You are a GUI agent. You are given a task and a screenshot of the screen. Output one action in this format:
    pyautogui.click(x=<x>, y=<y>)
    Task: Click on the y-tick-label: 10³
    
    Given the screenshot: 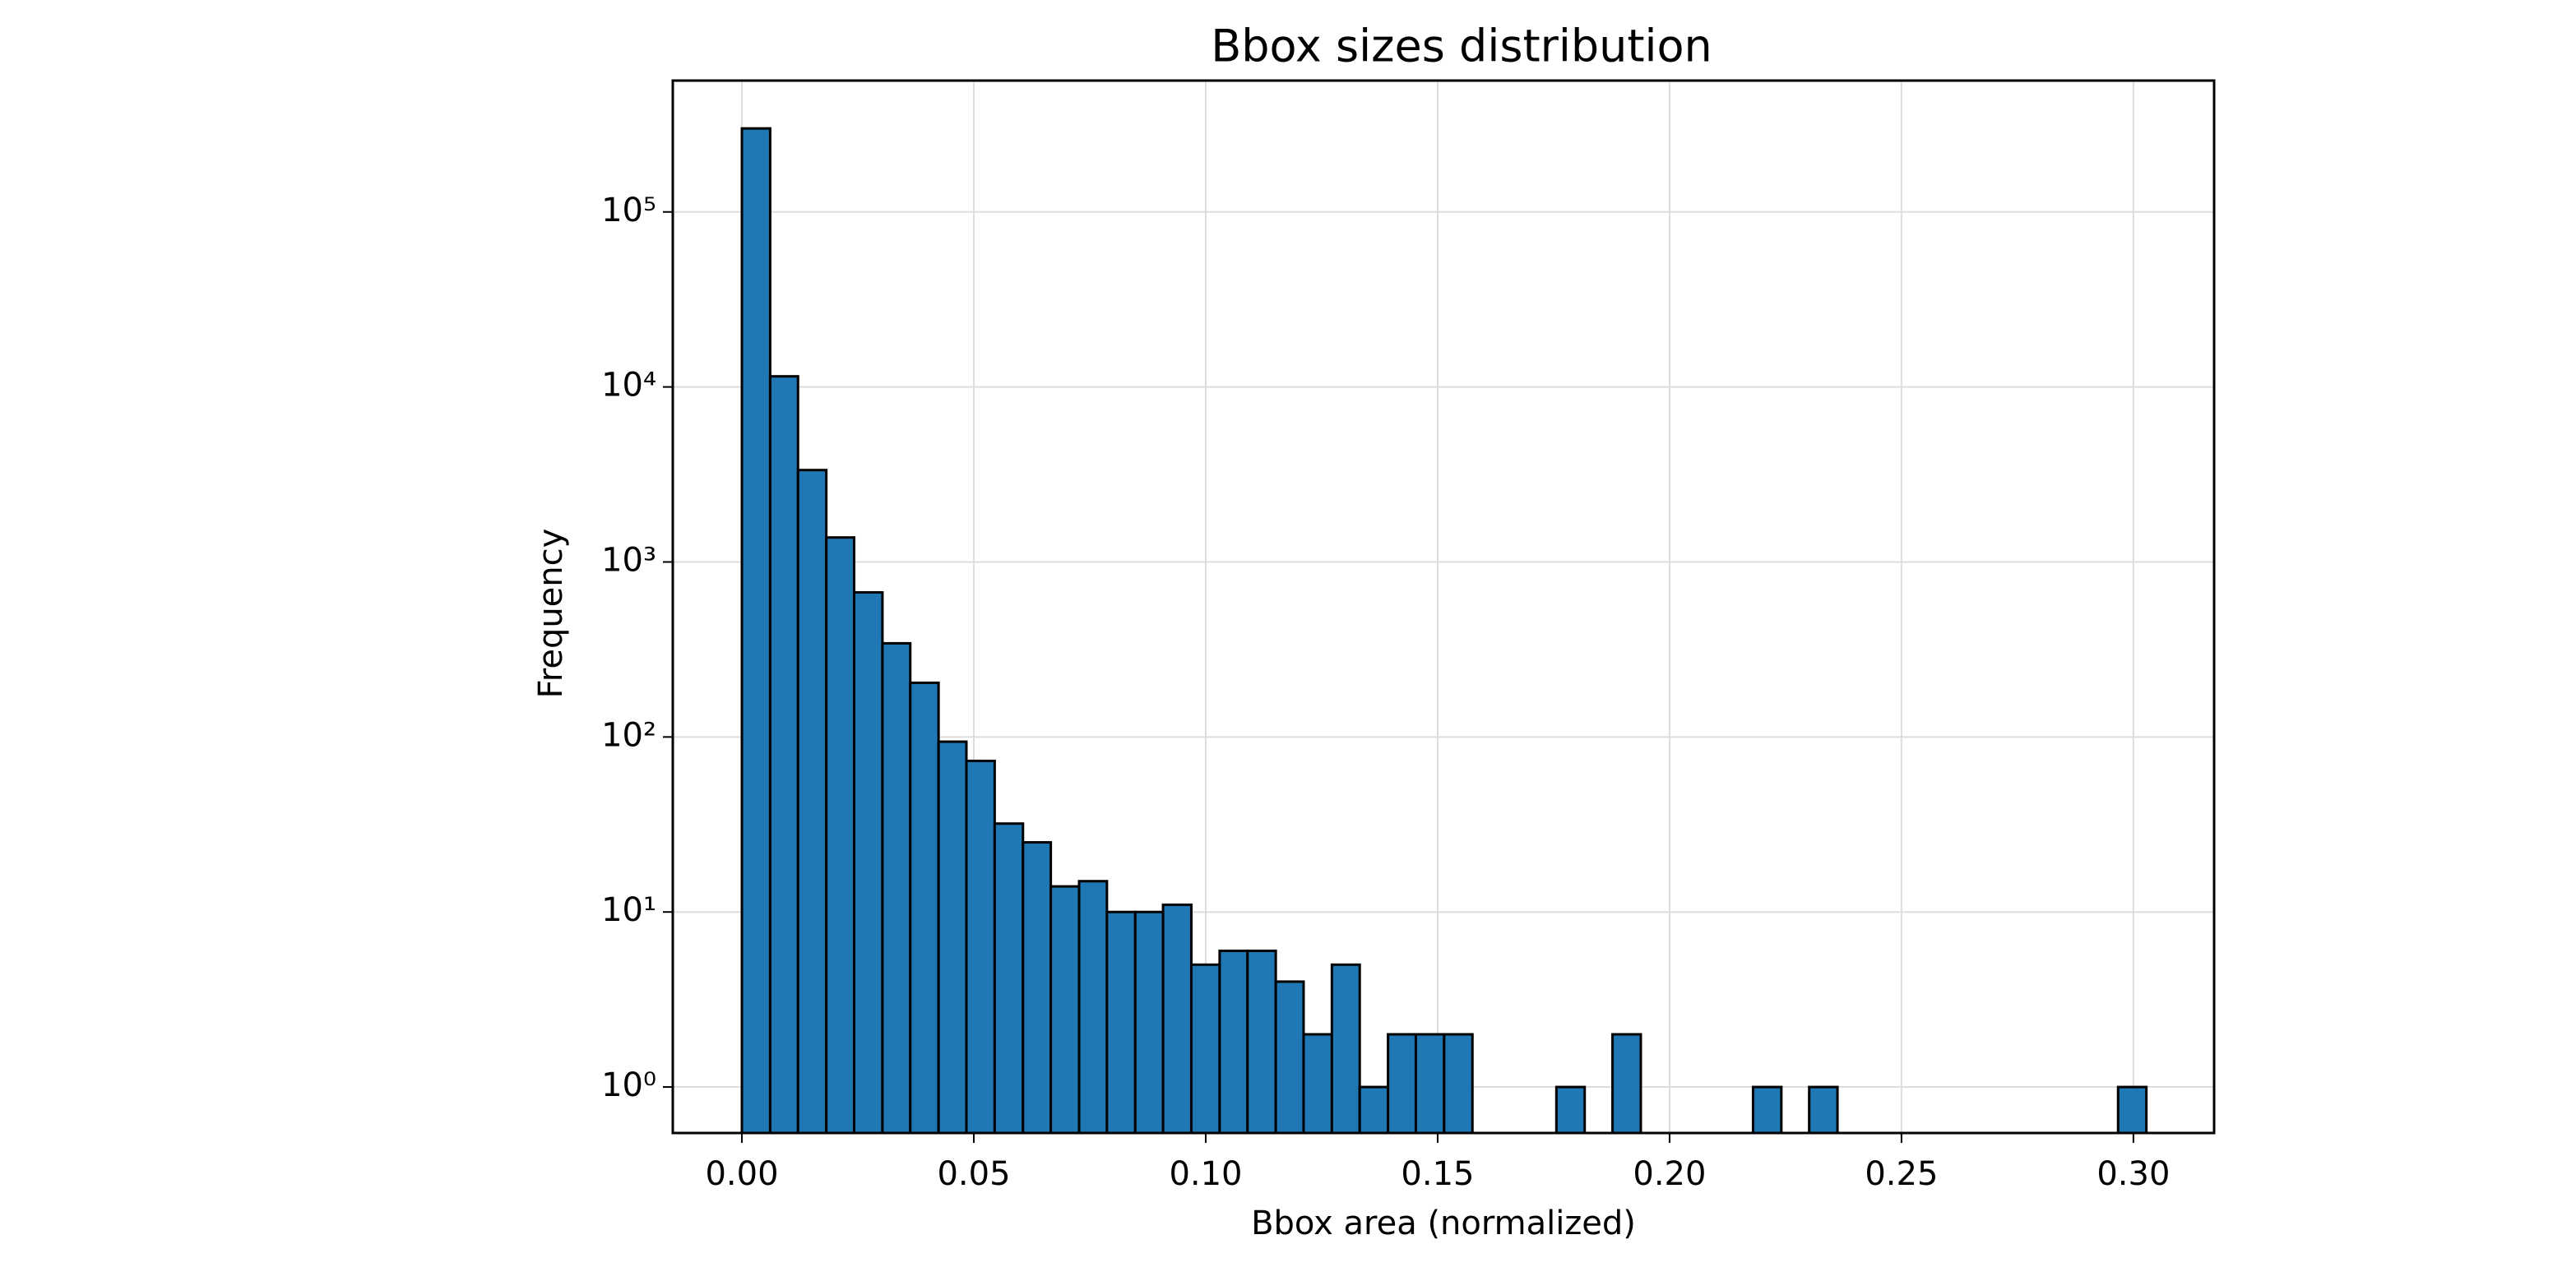 What is the action you would take?
    pyautogui.click(x=629, y=560)
    